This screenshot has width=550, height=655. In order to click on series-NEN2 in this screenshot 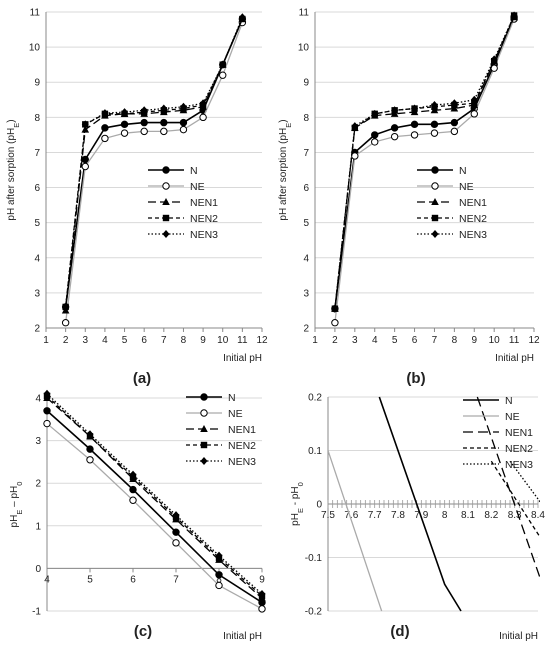, I will do `click(515, 499)`.